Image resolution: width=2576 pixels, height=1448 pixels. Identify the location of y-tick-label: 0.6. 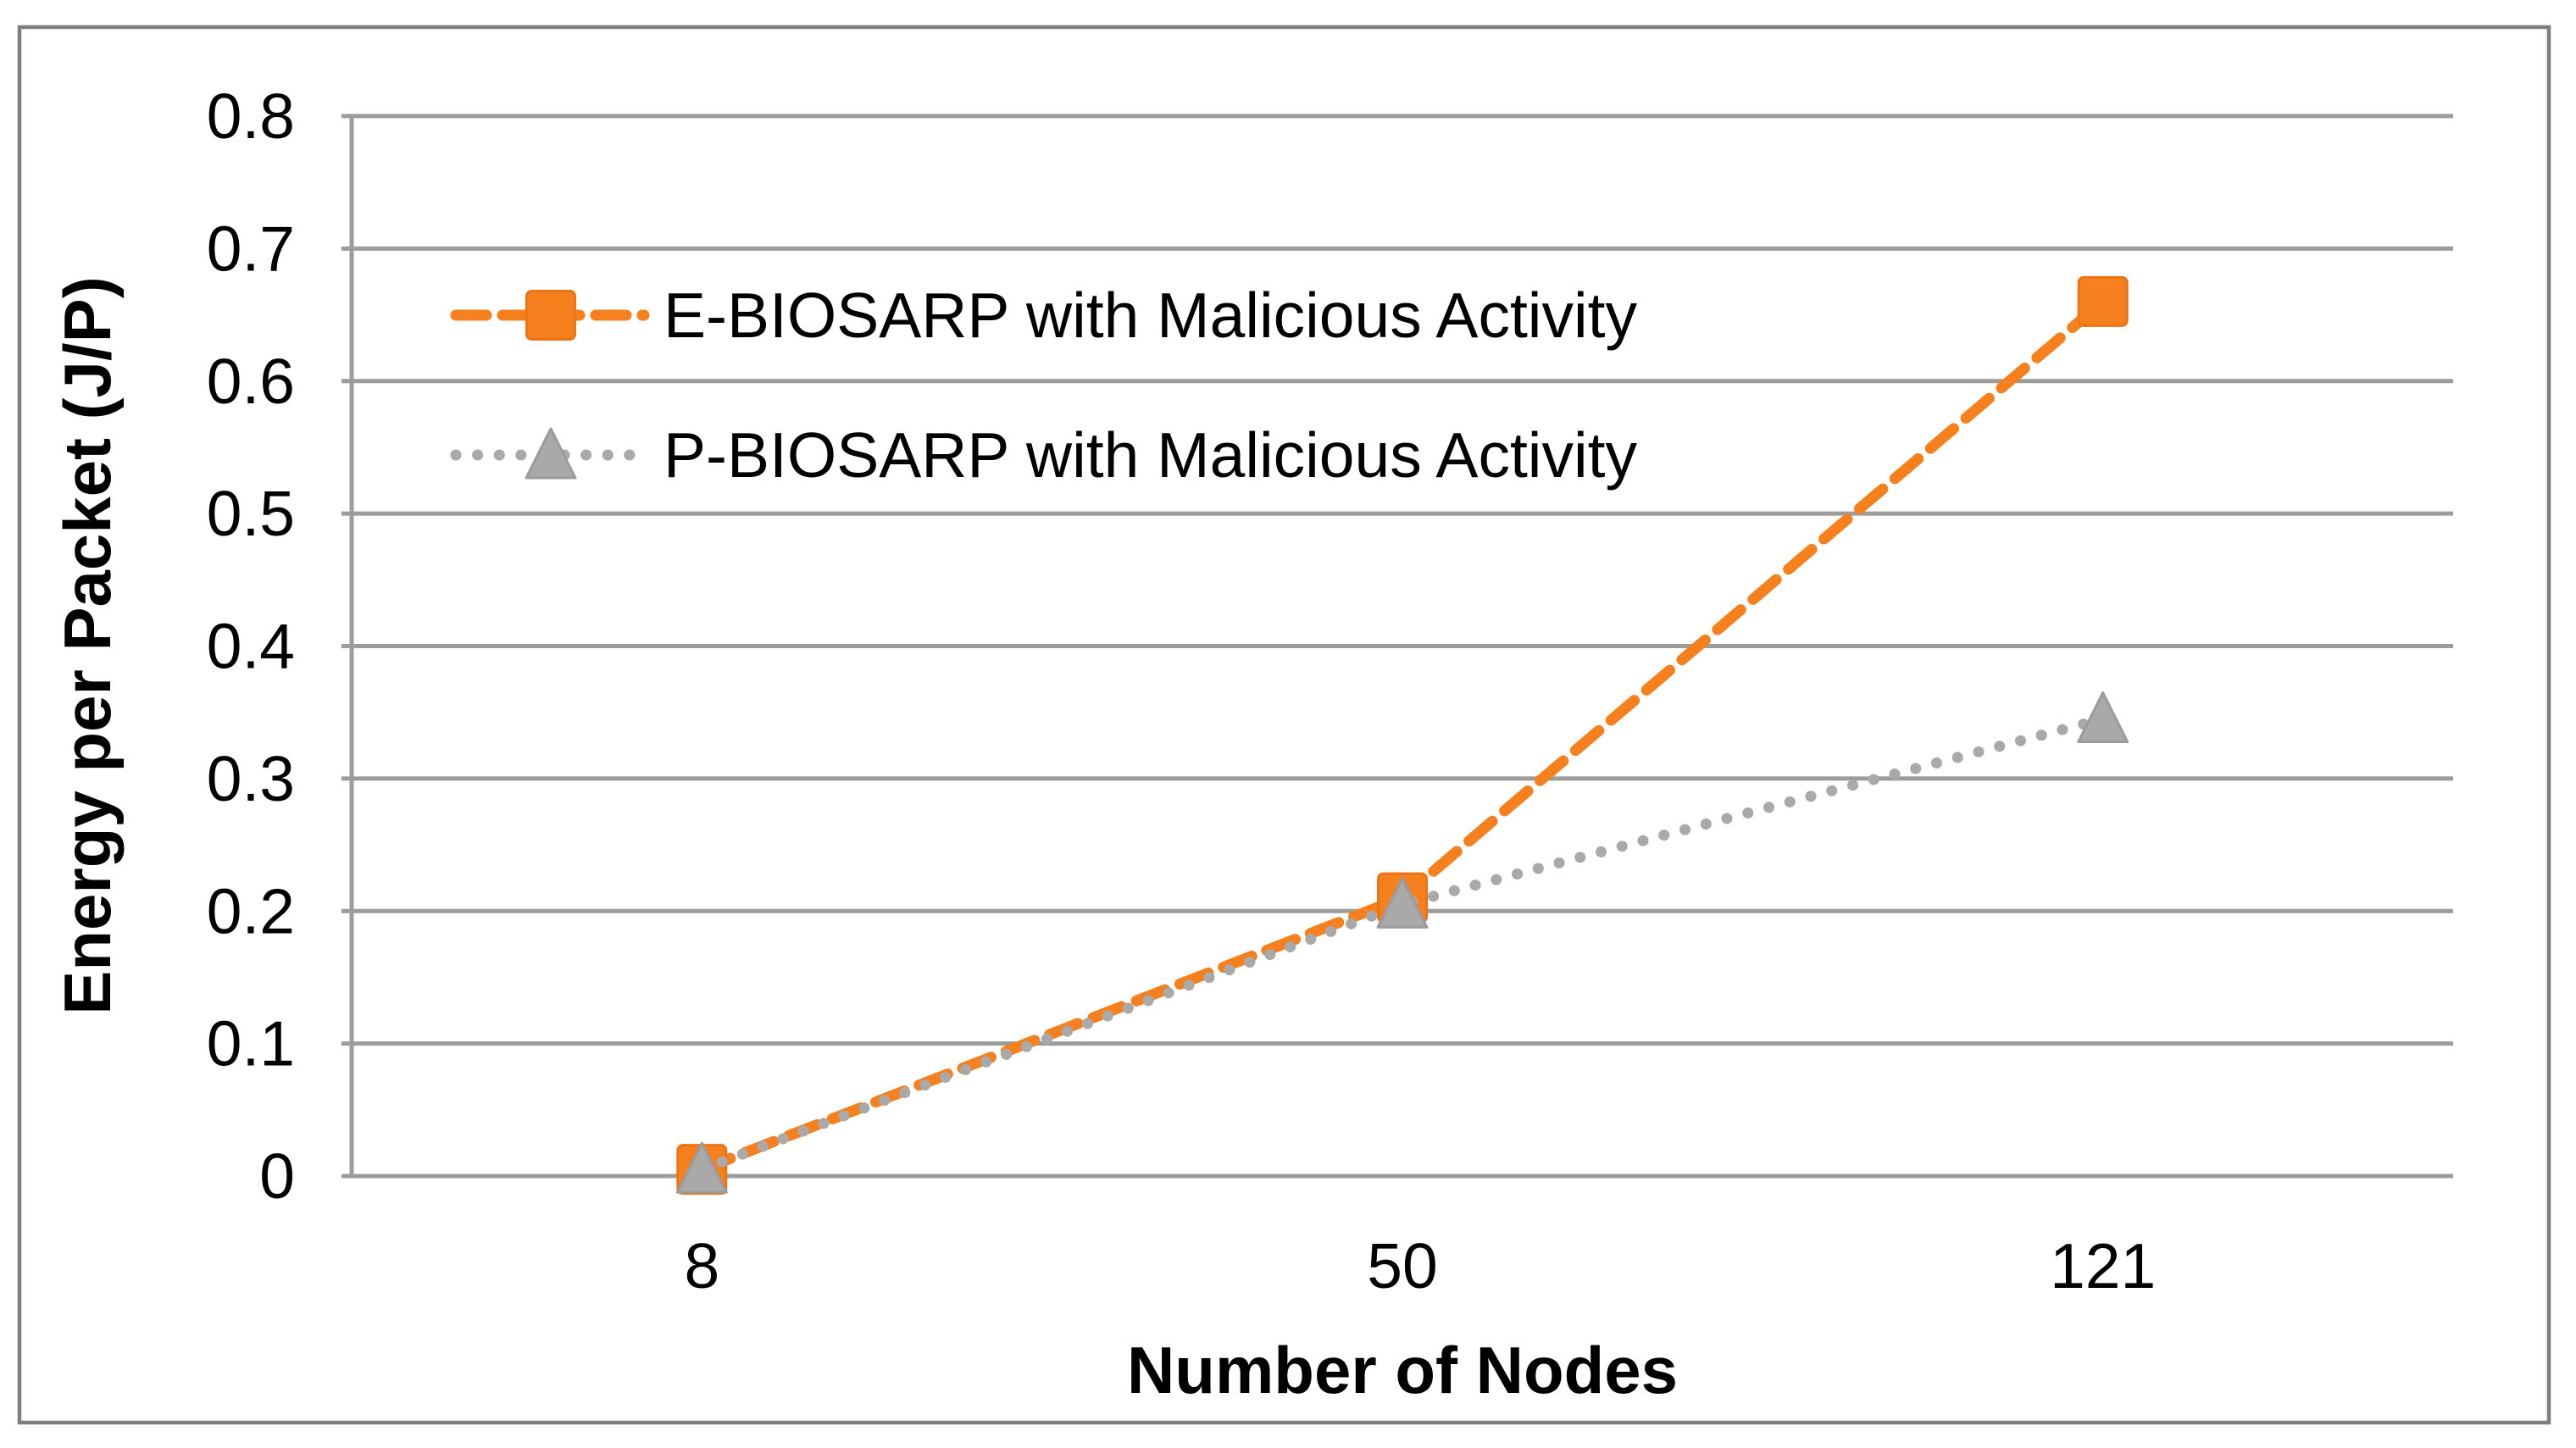
(251, 382).